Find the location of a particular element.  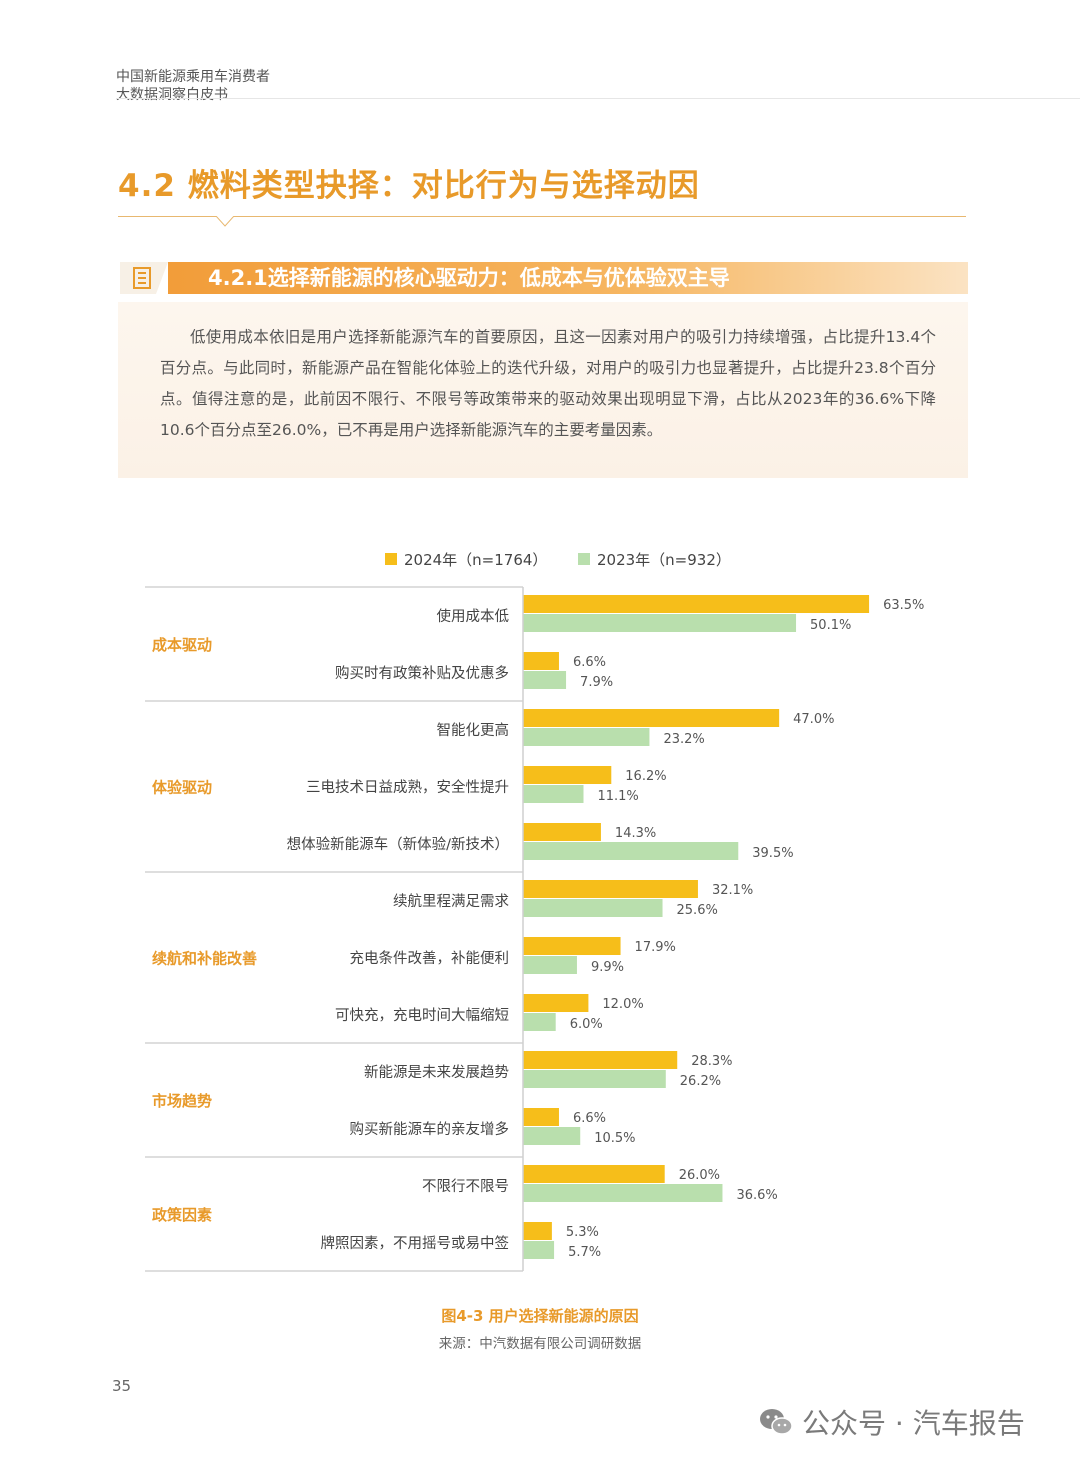

watermark-text: 公众号 · 汽车报告 is located at coordinates (913, 1423).